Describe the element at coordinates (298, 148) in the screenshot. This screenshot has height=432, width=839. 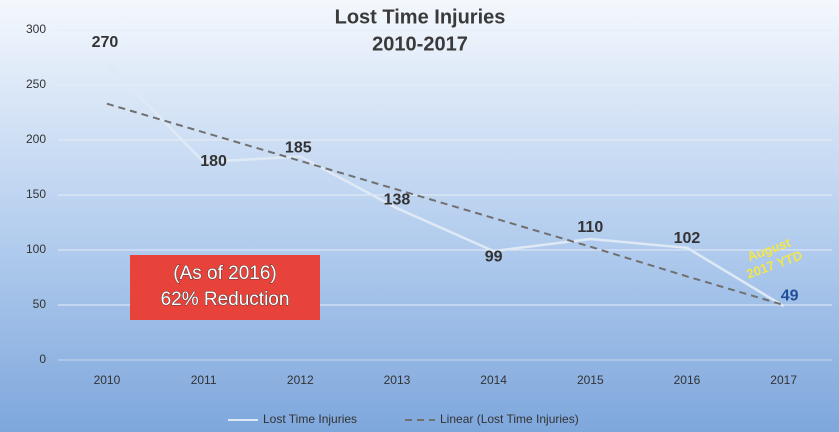
I see `data-label: 185` at that location.